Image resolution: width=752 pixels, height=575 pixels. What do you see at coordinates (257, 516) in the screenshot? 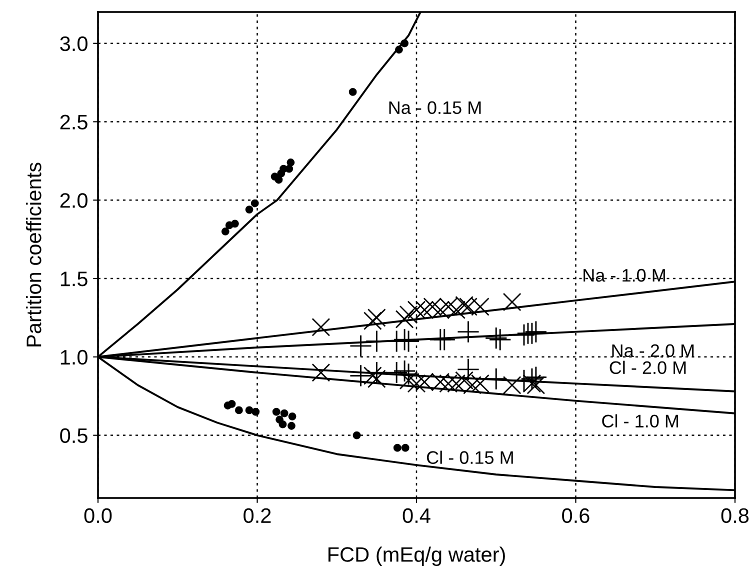
I see `x-tick-label: 0.2` at bounding box center [257, 516].